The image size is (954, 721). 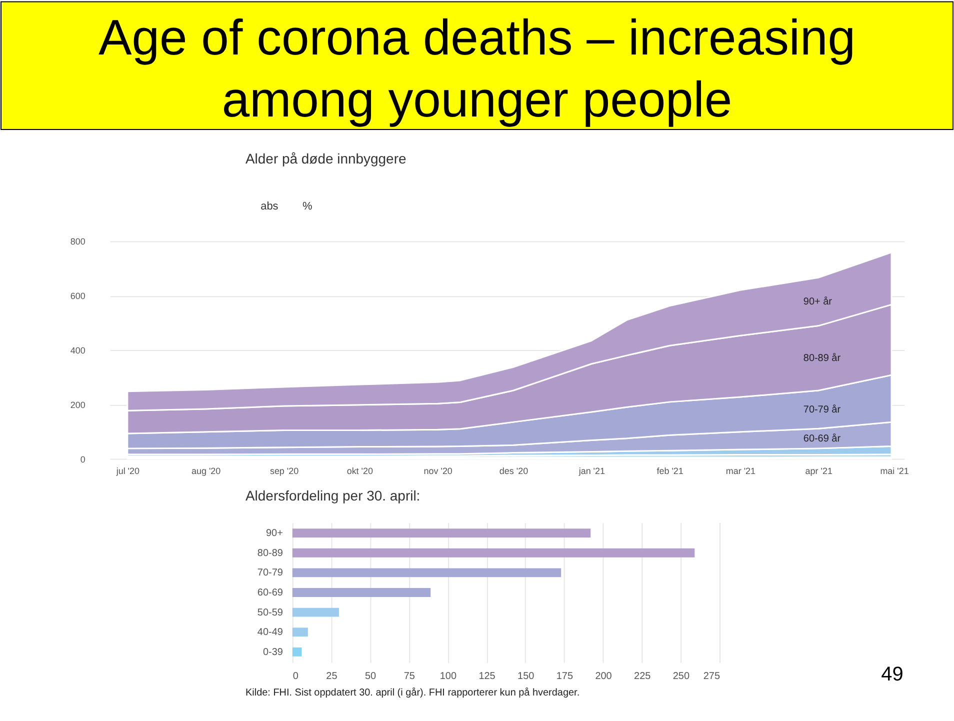 I want to click on x-tick-label: mar '21, so click(x=741, y=471).